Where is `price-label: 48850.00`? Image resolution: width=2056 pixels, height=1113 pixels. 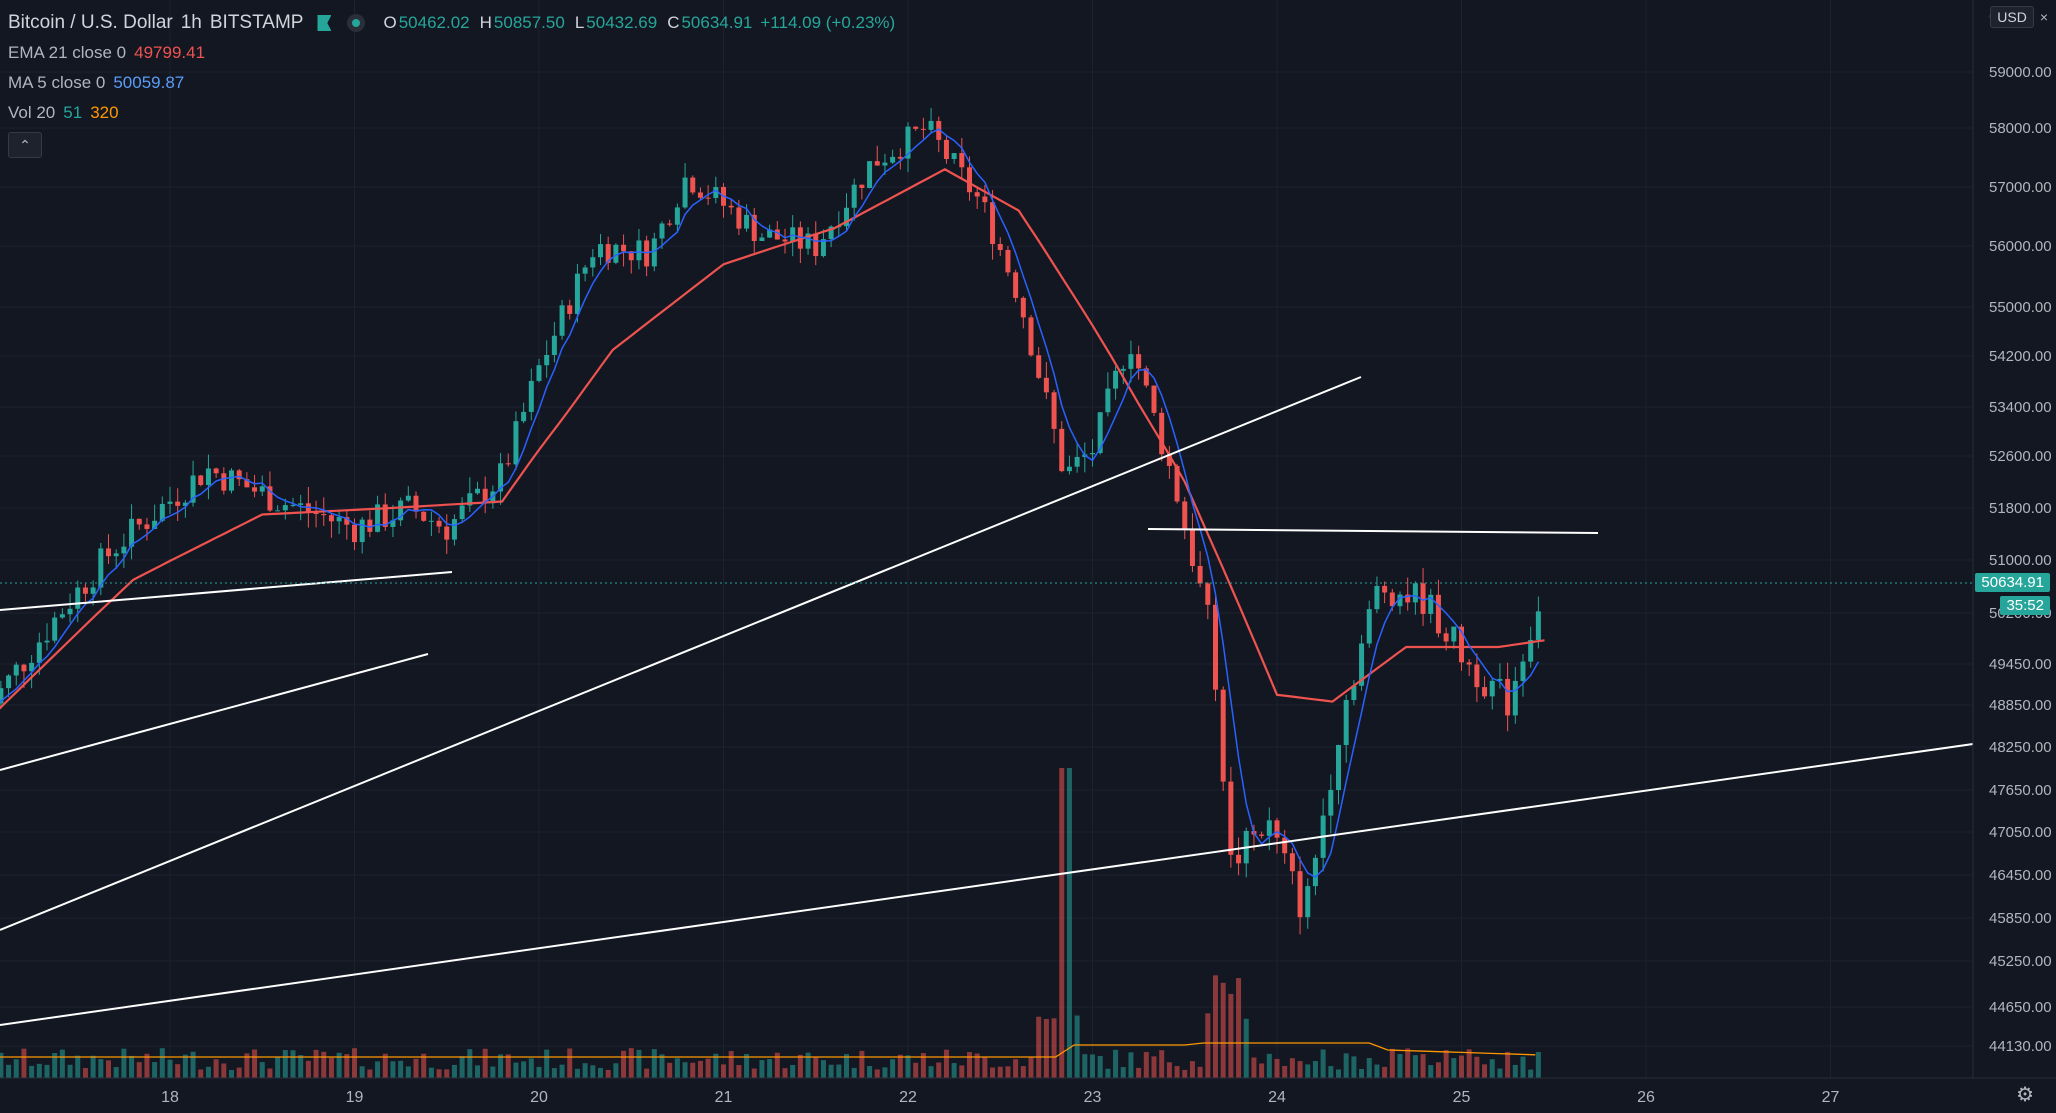
price-label: 48850.00 is located at coordinates (2020, 705).